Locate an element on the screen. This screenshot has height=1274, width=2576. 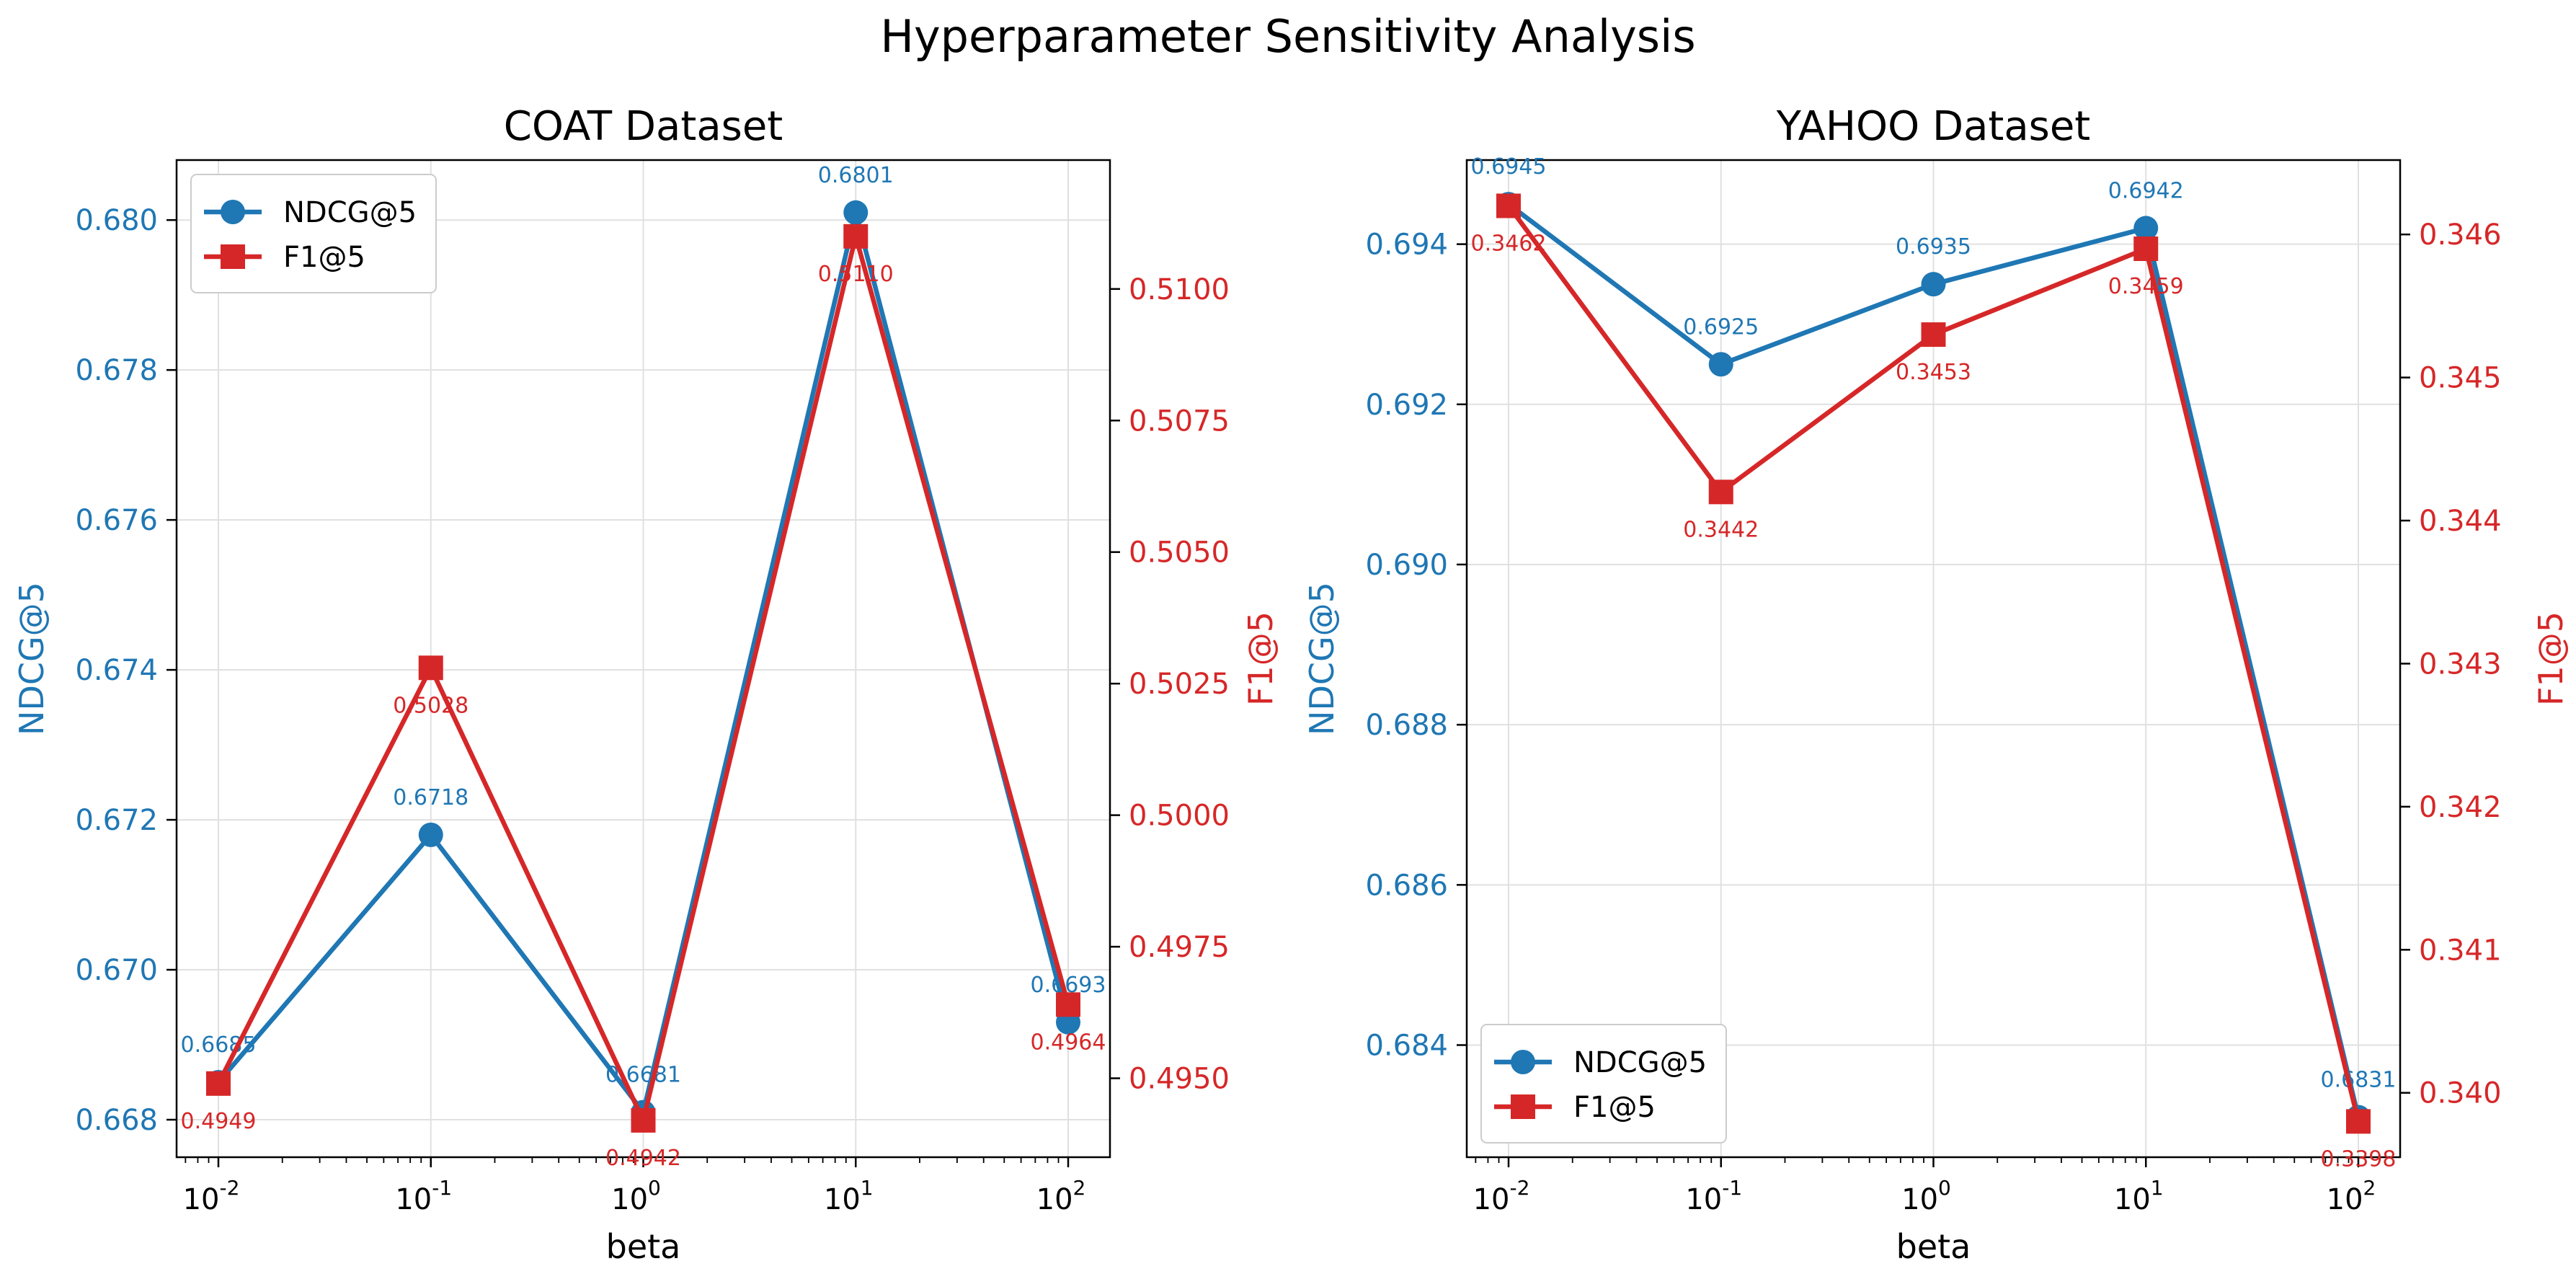
data-label: 0.4942 is located at coordinates (643, 1158).